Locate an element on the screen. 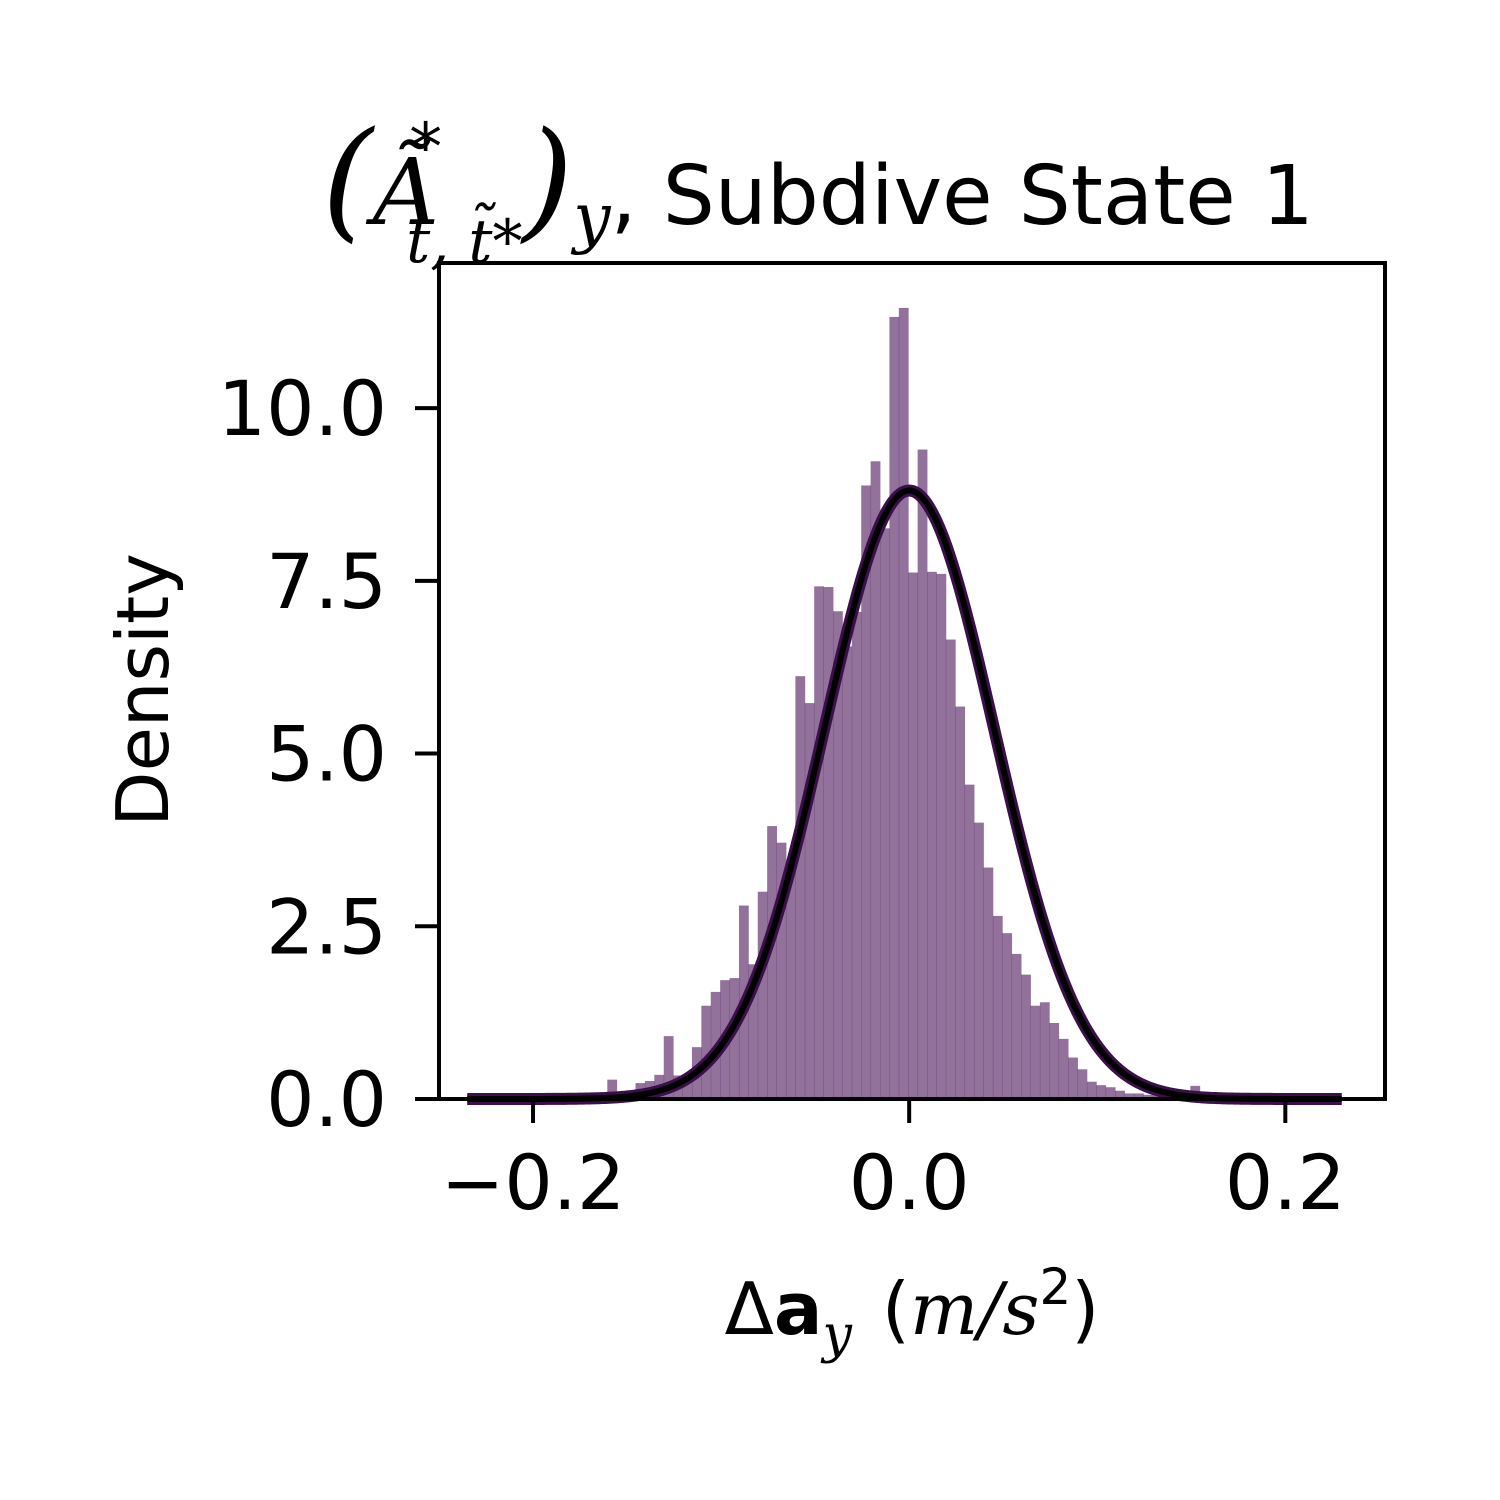  xlabel-open: ( is located at coordinates (896, 1309).